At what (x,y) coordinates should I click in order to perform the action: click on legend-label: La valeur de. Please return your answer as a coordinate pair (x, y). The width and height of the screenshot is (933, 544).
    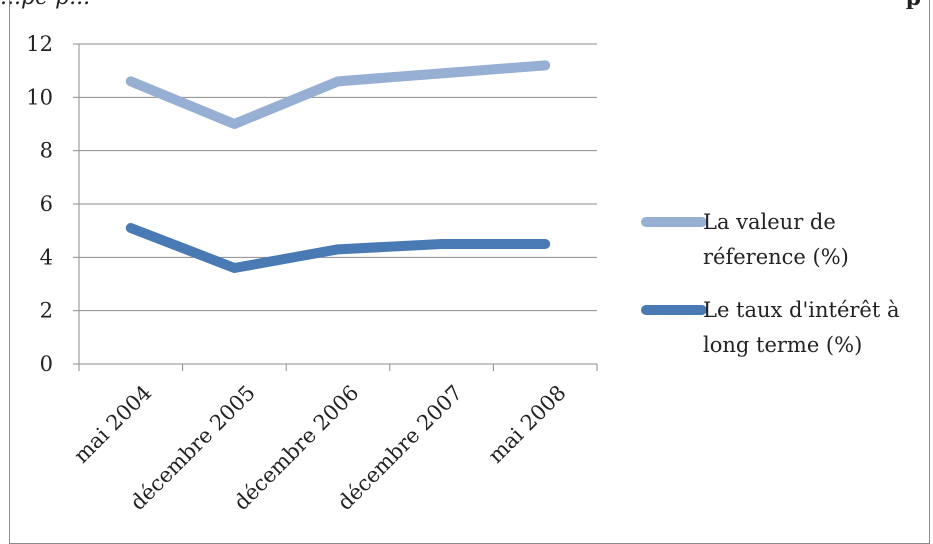
    Looking at the image, I should click on (769, 222).